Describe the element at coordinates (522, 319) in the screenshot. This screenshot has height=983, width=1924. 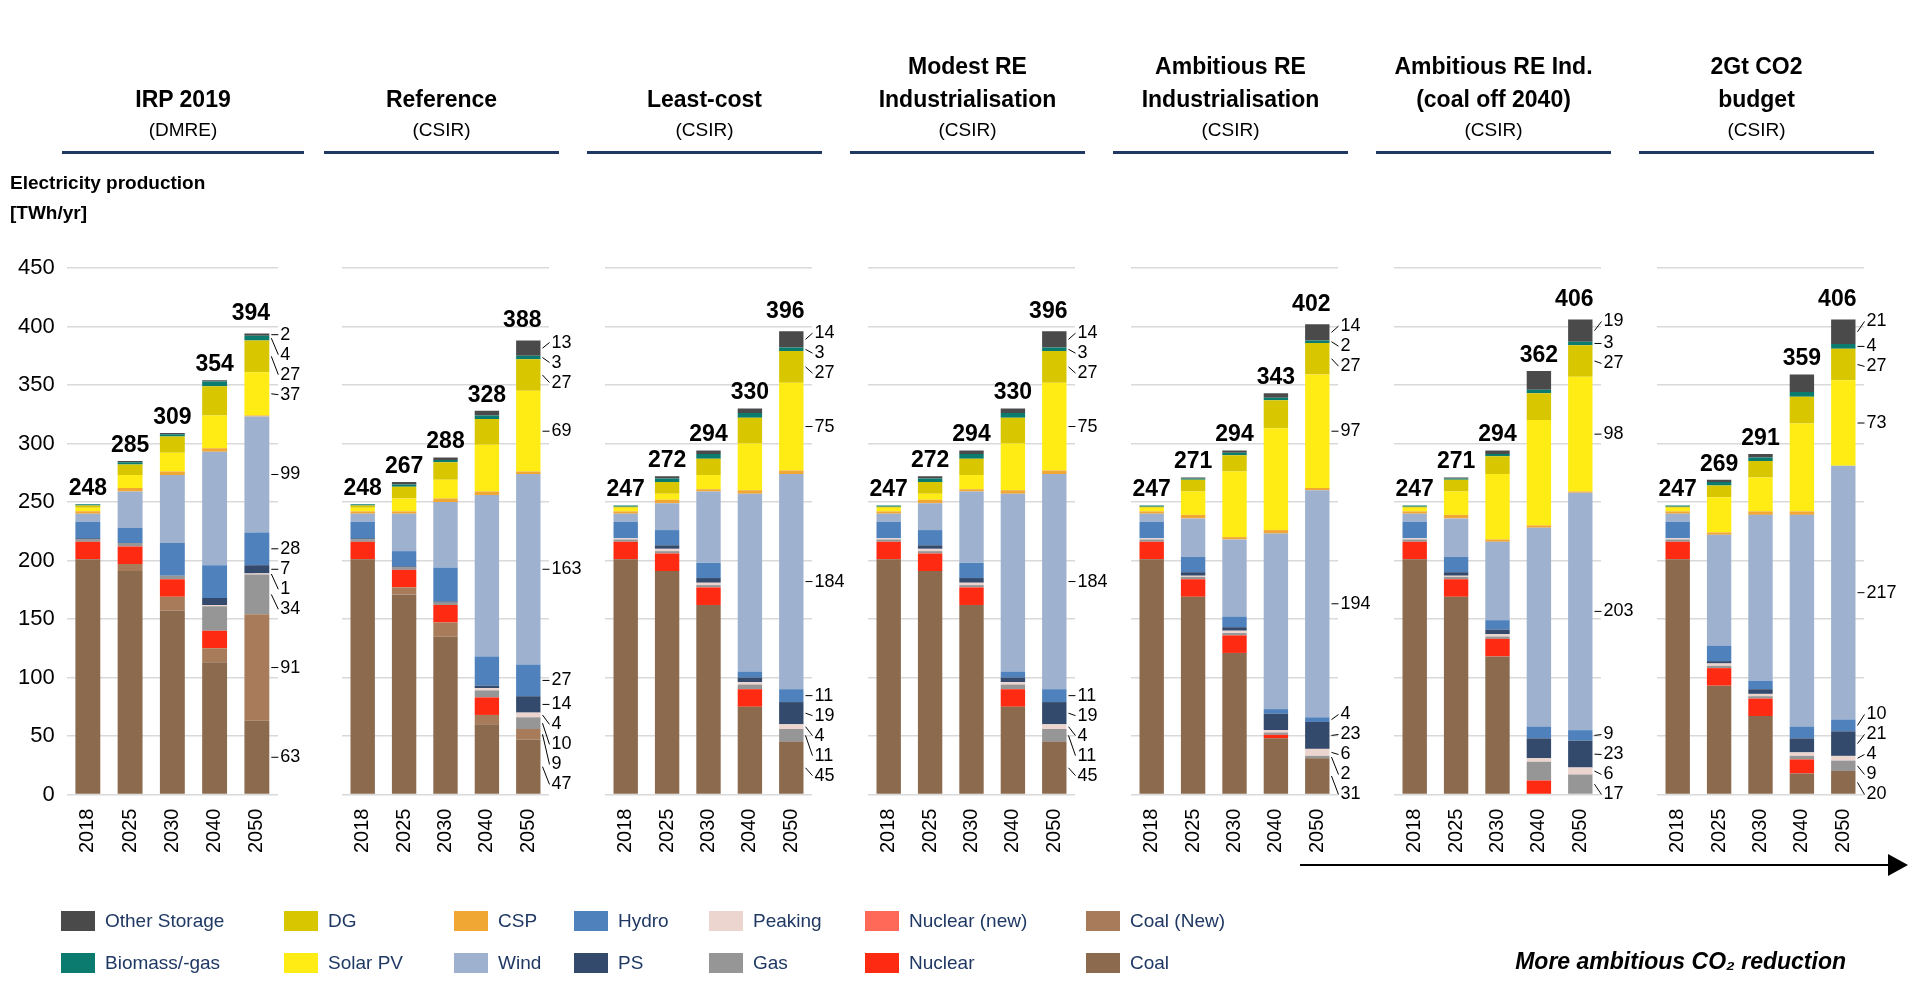
I see `total-label: 388` at that location.